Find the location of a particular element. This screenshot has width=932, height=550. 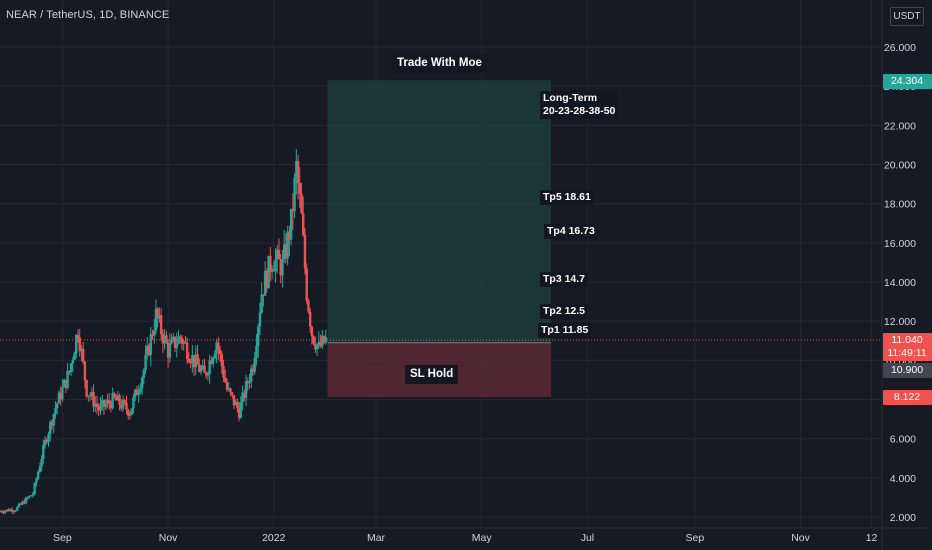

candle-countdown: 11:49:11 is located at coordinates (907, 353).